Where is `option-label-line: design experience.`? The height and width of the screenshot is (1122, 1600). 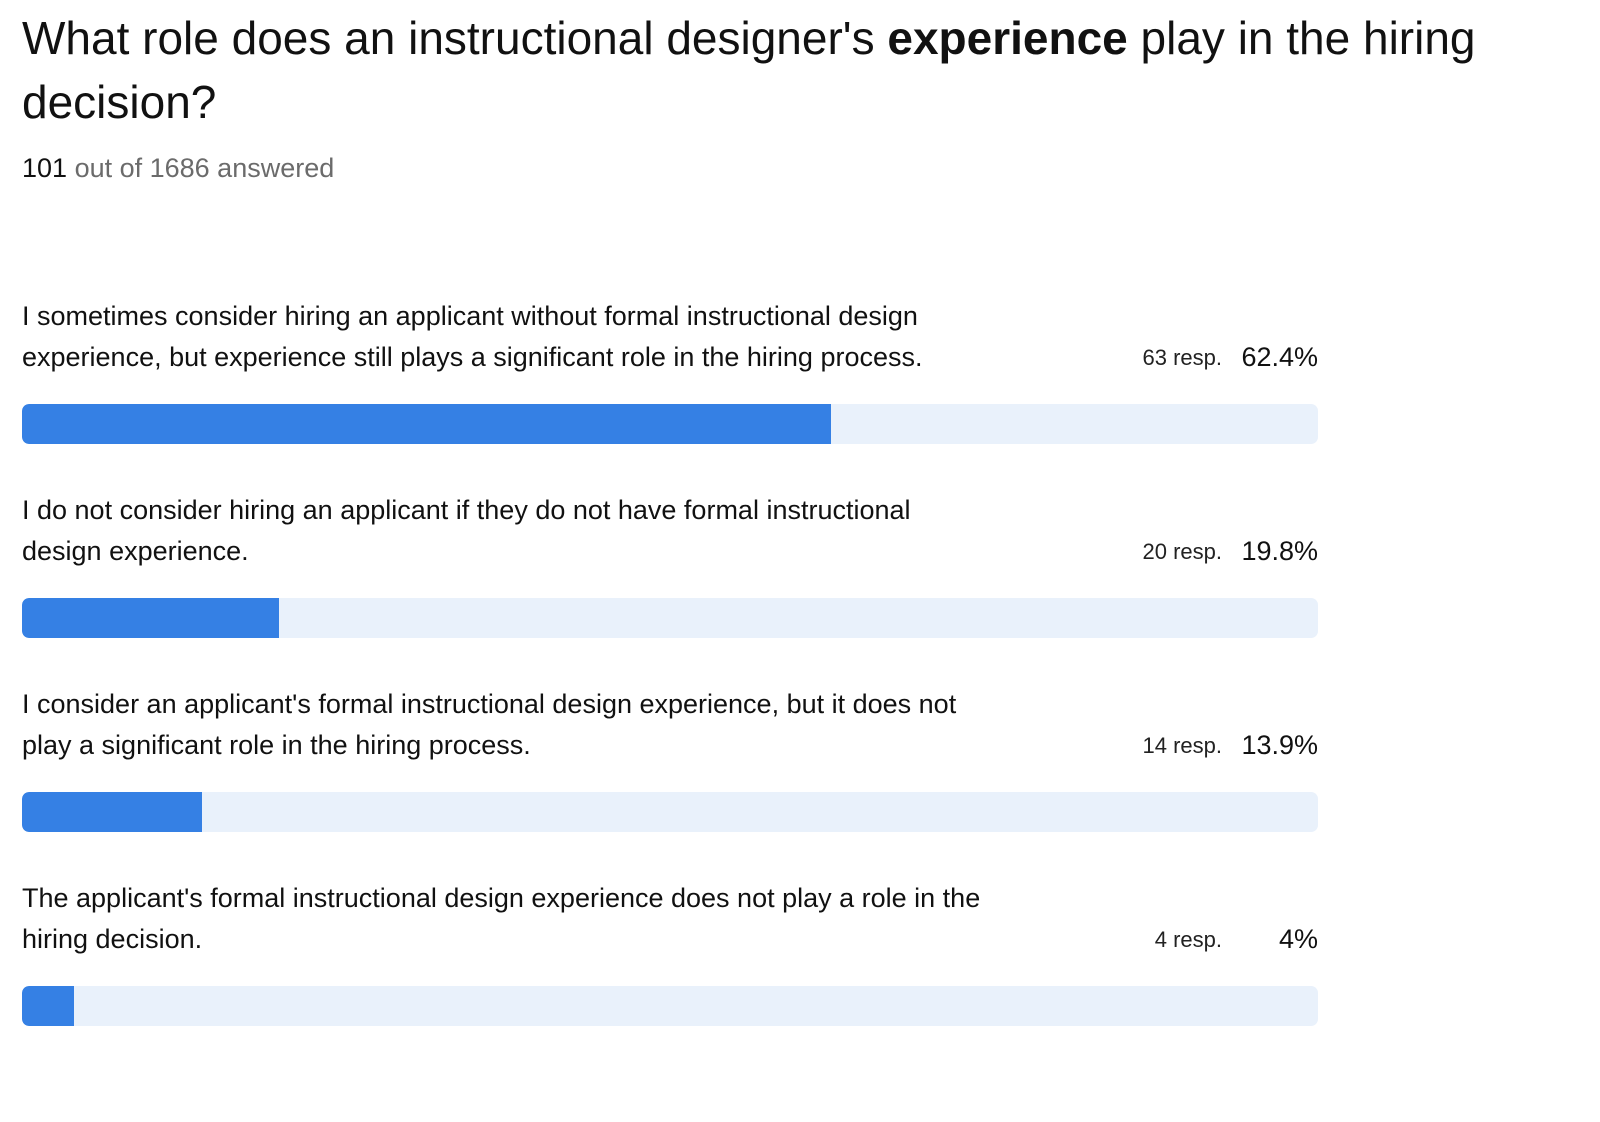
option-label-line: design experience. is located at coordinates (135, 551).